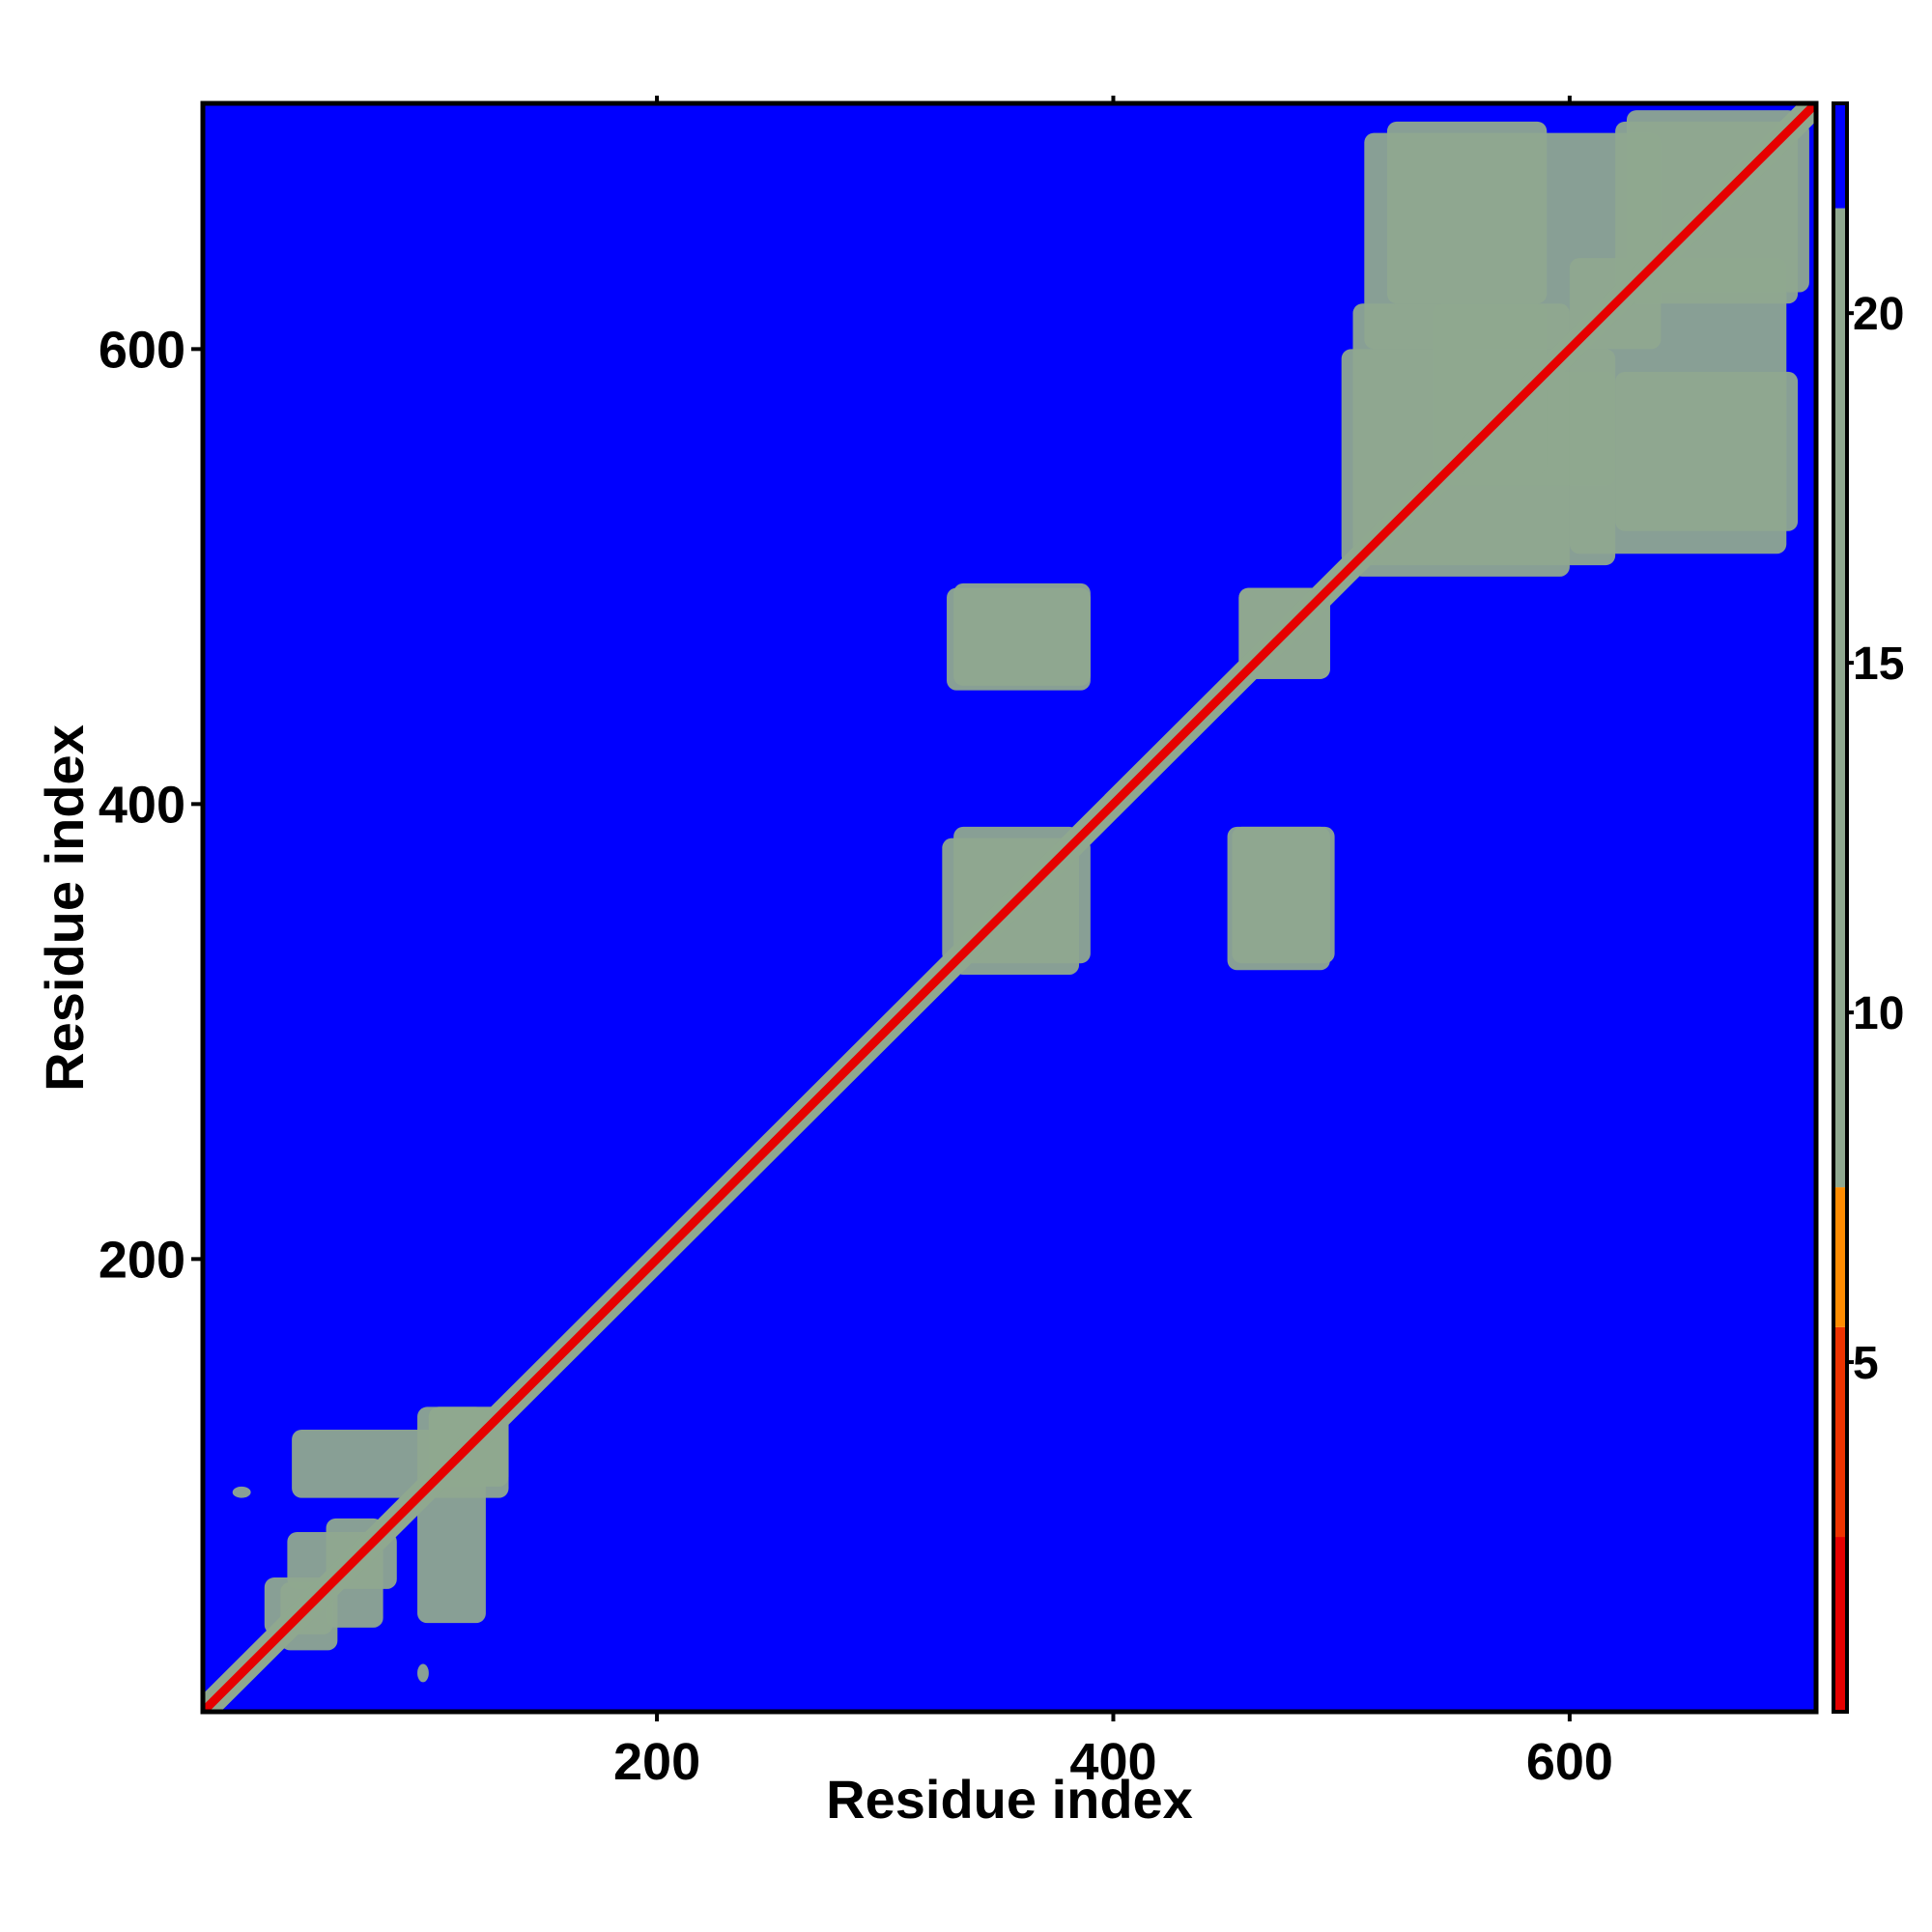 This screenshot has width=1932, height=1932. Describe the element at coordinates (1878, 314) in the screenshot. I see `colorbar-tick-label: 20` at that location.